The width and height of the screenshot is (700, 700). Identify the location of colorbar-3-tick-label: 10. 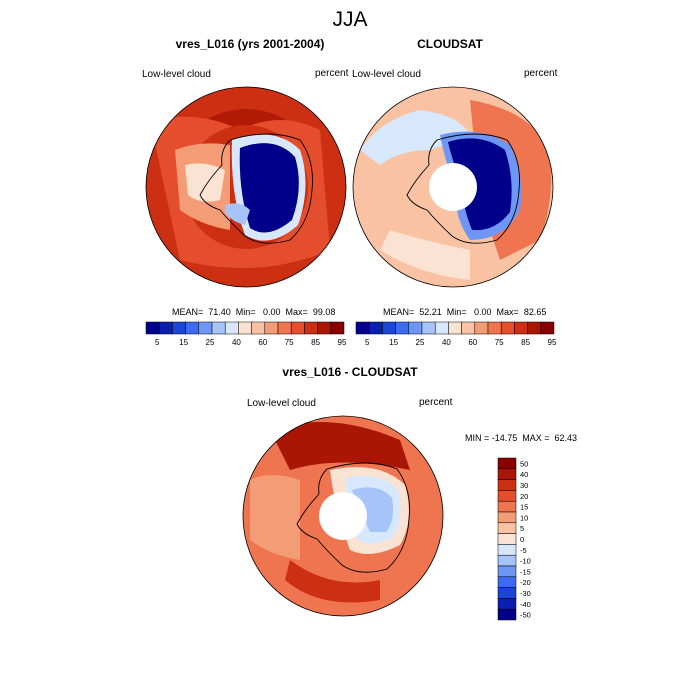
(524, 517).